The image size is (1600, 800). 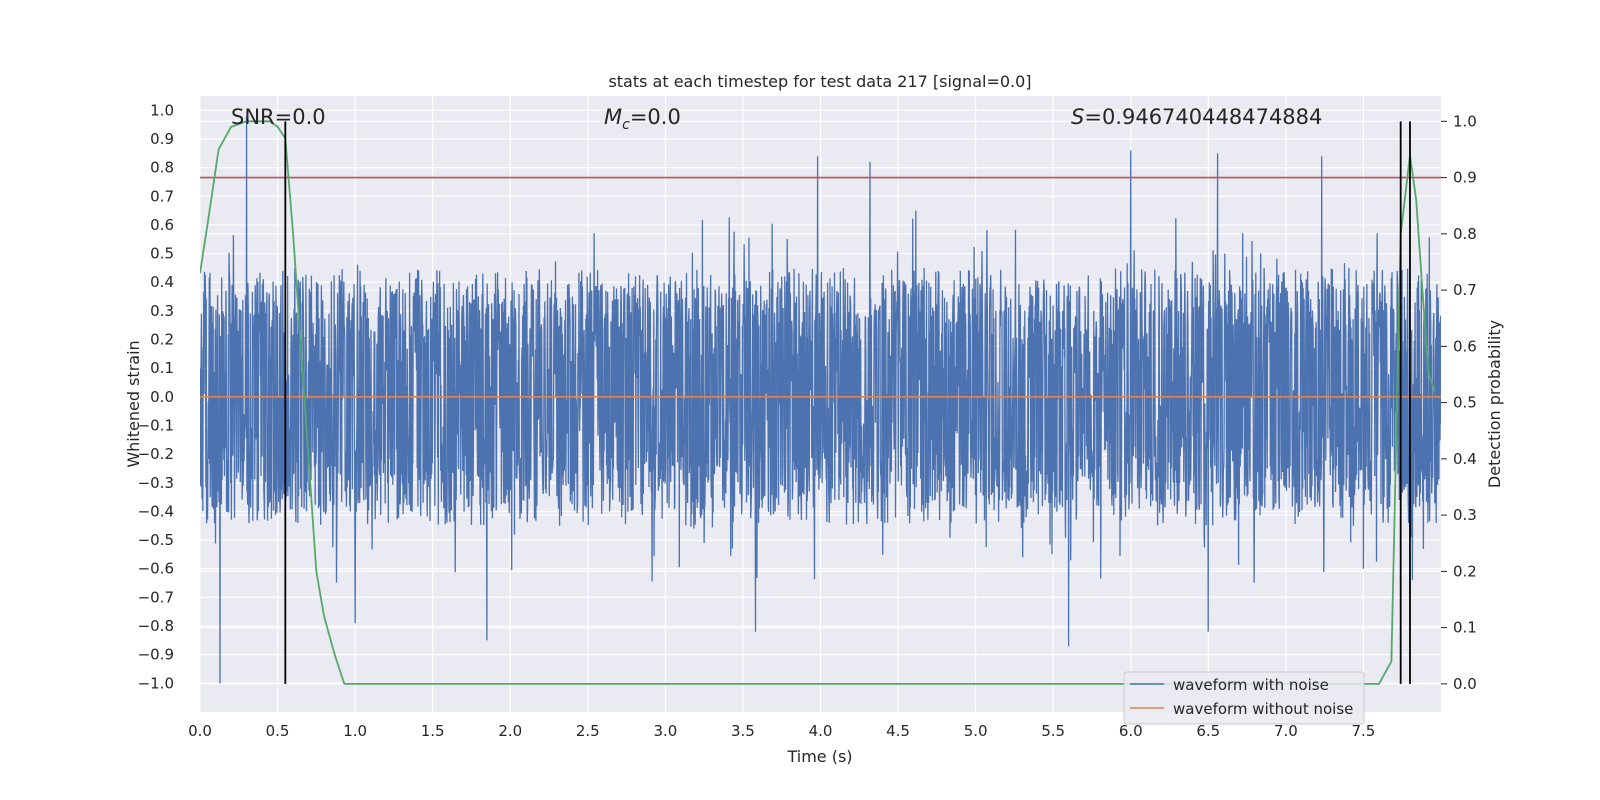 I want to click on chirp-mass-value: =0.0, so click(x=655, y=117).